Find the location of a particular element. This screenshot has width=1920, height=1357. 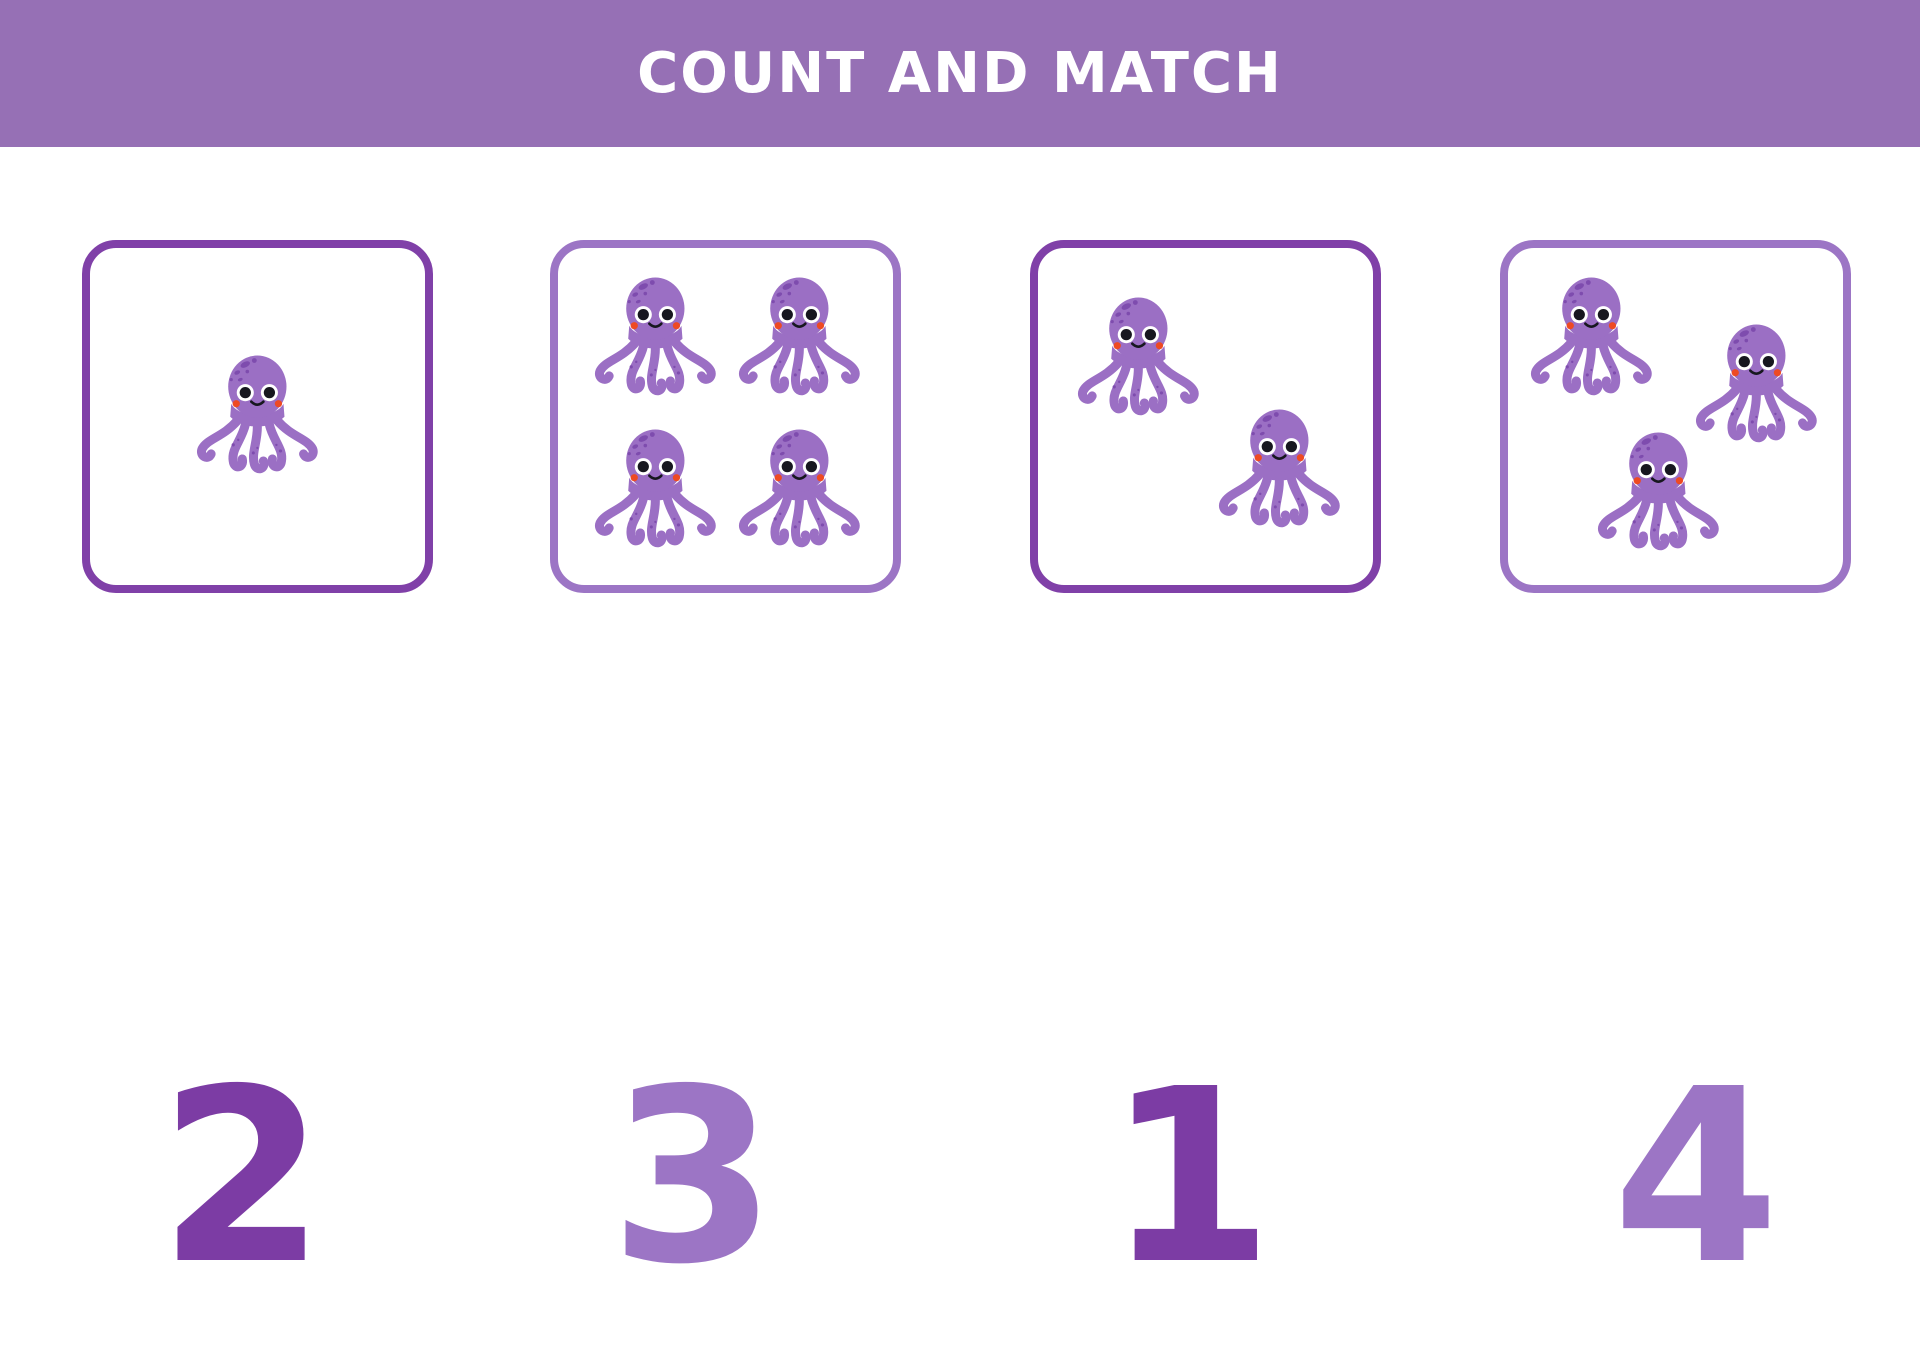

title-banner: COUNT AND MATCH is located at coordinates (960, 73).